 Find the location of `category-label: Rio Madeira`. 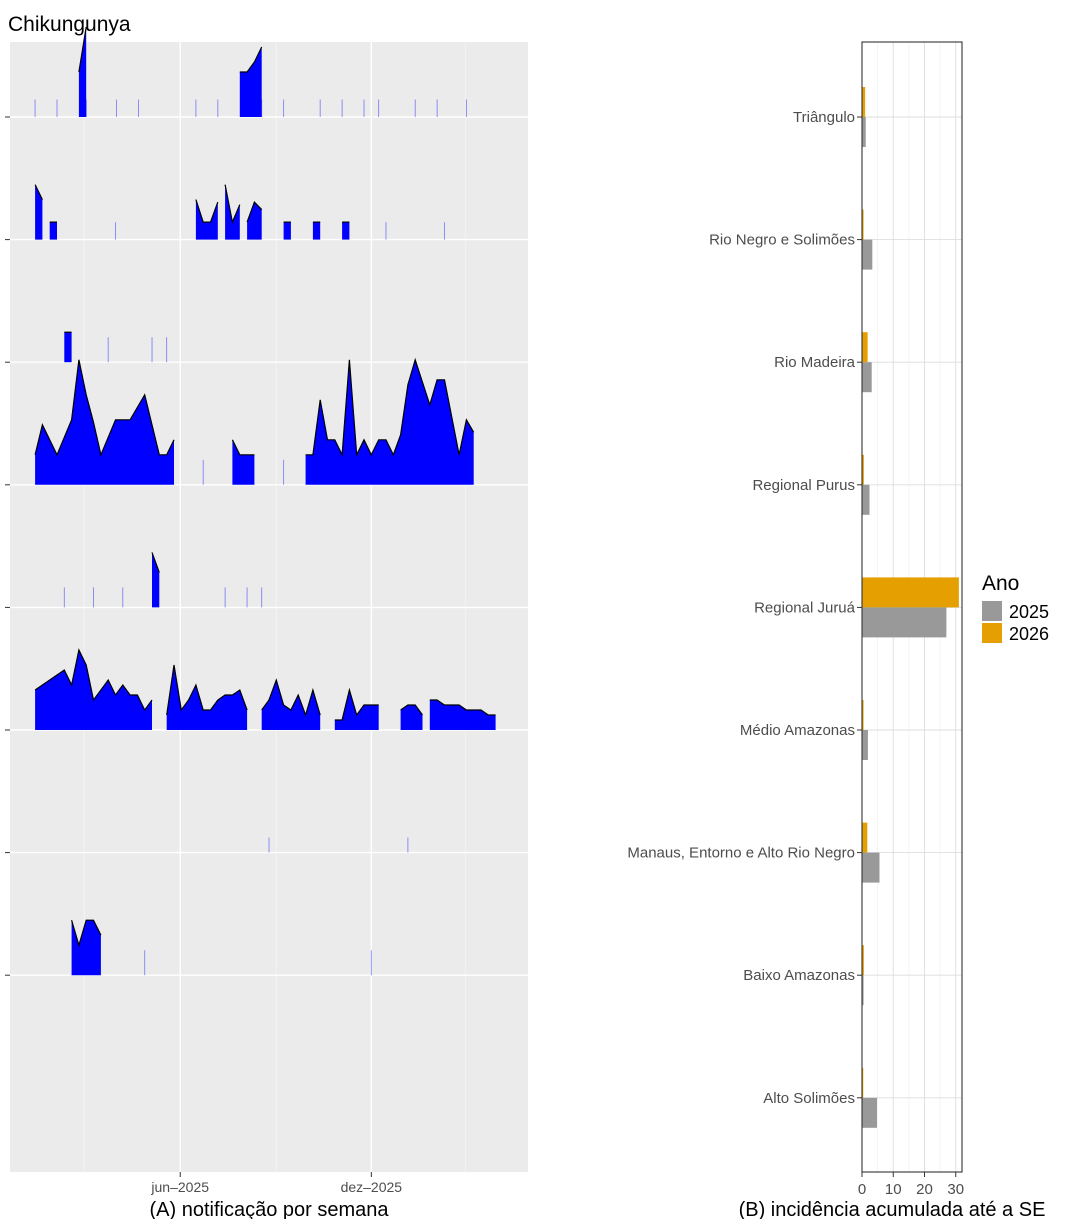

category-label: Rio Madeira is located at coordinates (815, 362).